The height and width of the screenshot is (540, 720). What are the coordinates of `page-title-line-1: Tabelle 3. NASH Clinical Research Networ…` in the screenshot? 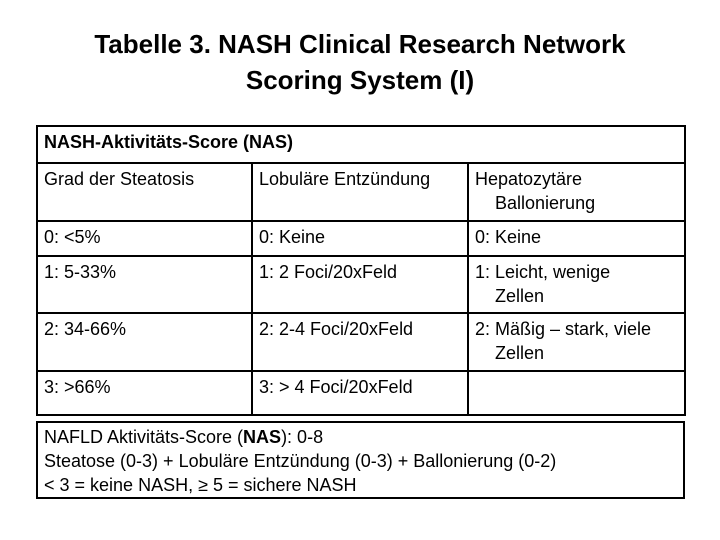 It's located at (360, 44).